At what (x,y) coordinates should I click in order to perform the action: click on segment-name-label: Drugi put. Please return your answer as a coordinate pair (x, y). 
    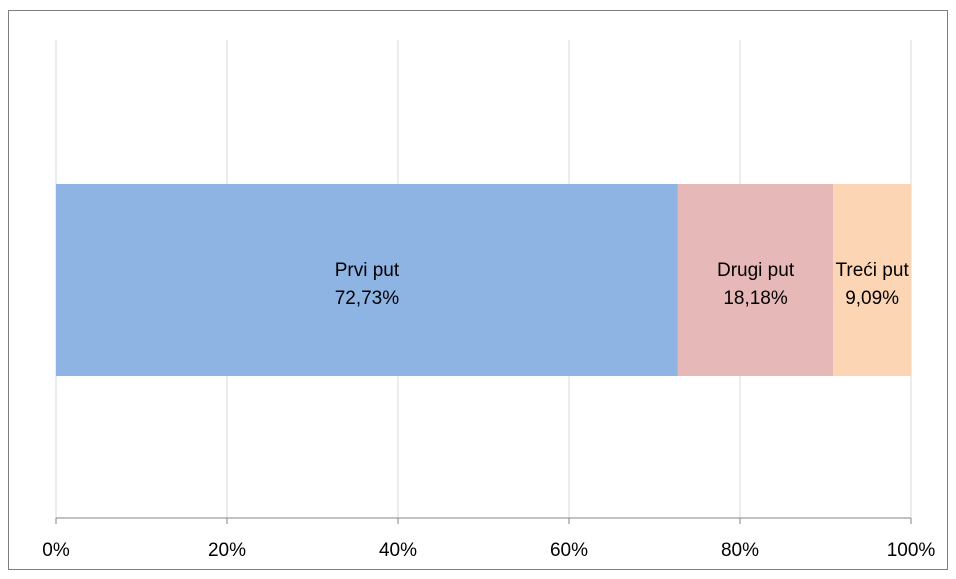
    Looking at the image, I should click on (756, 270).